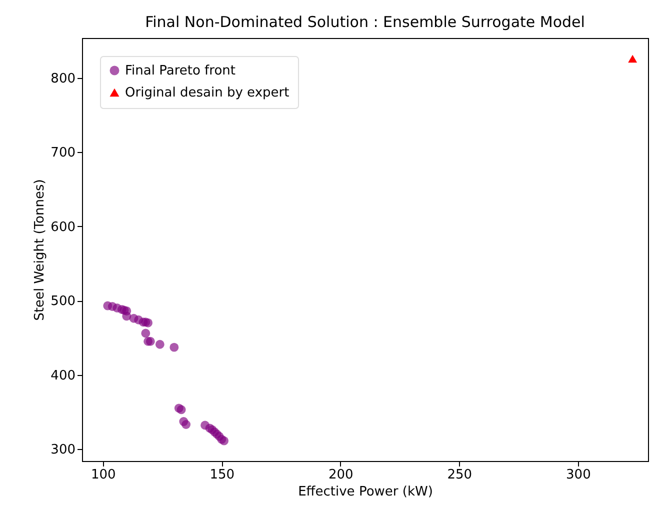 This screenshot has width=652, height=512. What do you see at coordinates (341, 475) in the screenshot?
I see `x-tick-label: 200` at bounding box center [341, 475].